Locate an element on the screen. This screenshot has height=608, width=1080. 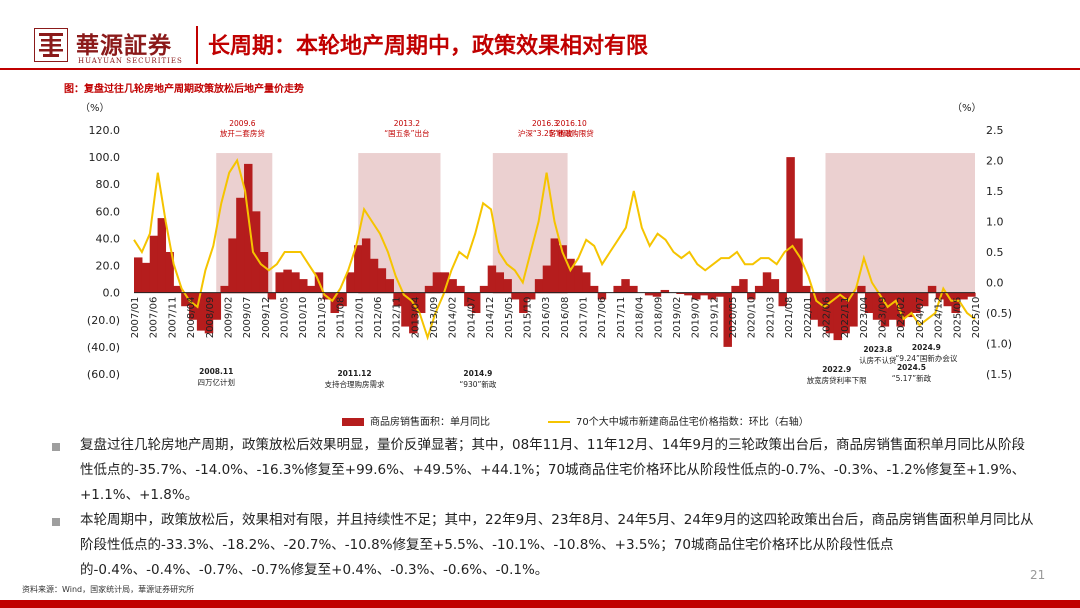
legend-bar-swatch is located at coordinates (353, 422).